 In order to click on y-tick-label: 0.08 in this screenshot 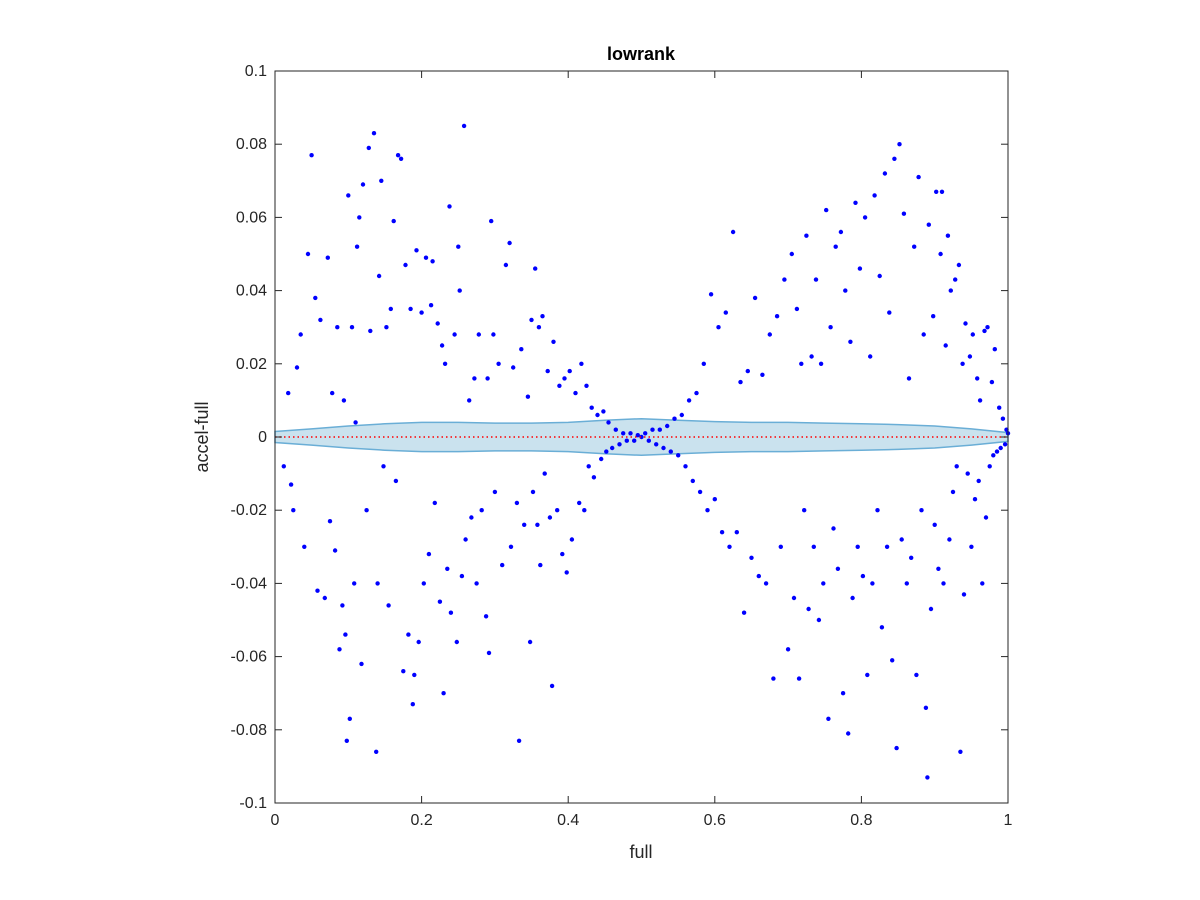, I will do `click(251, 144)`.